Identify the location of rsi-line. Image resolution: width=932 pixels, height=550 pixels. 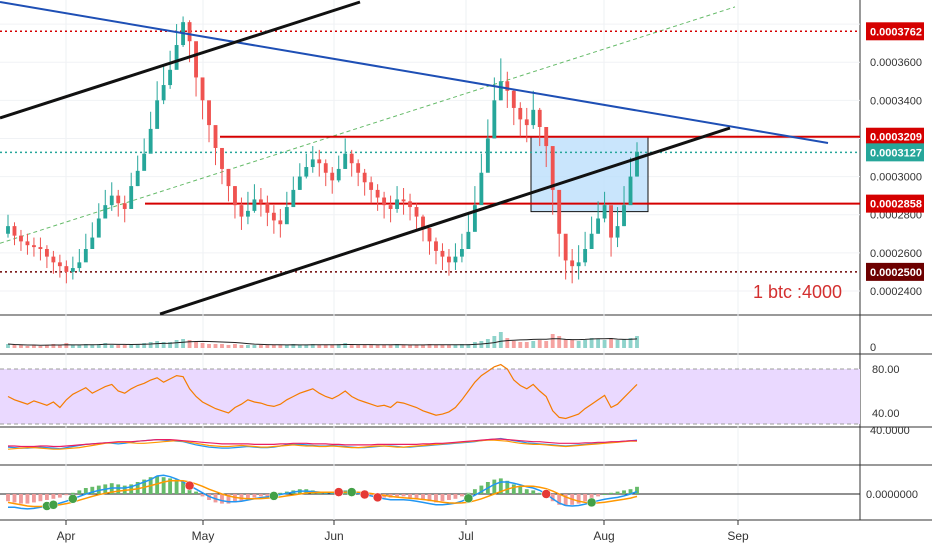
(322, 391).